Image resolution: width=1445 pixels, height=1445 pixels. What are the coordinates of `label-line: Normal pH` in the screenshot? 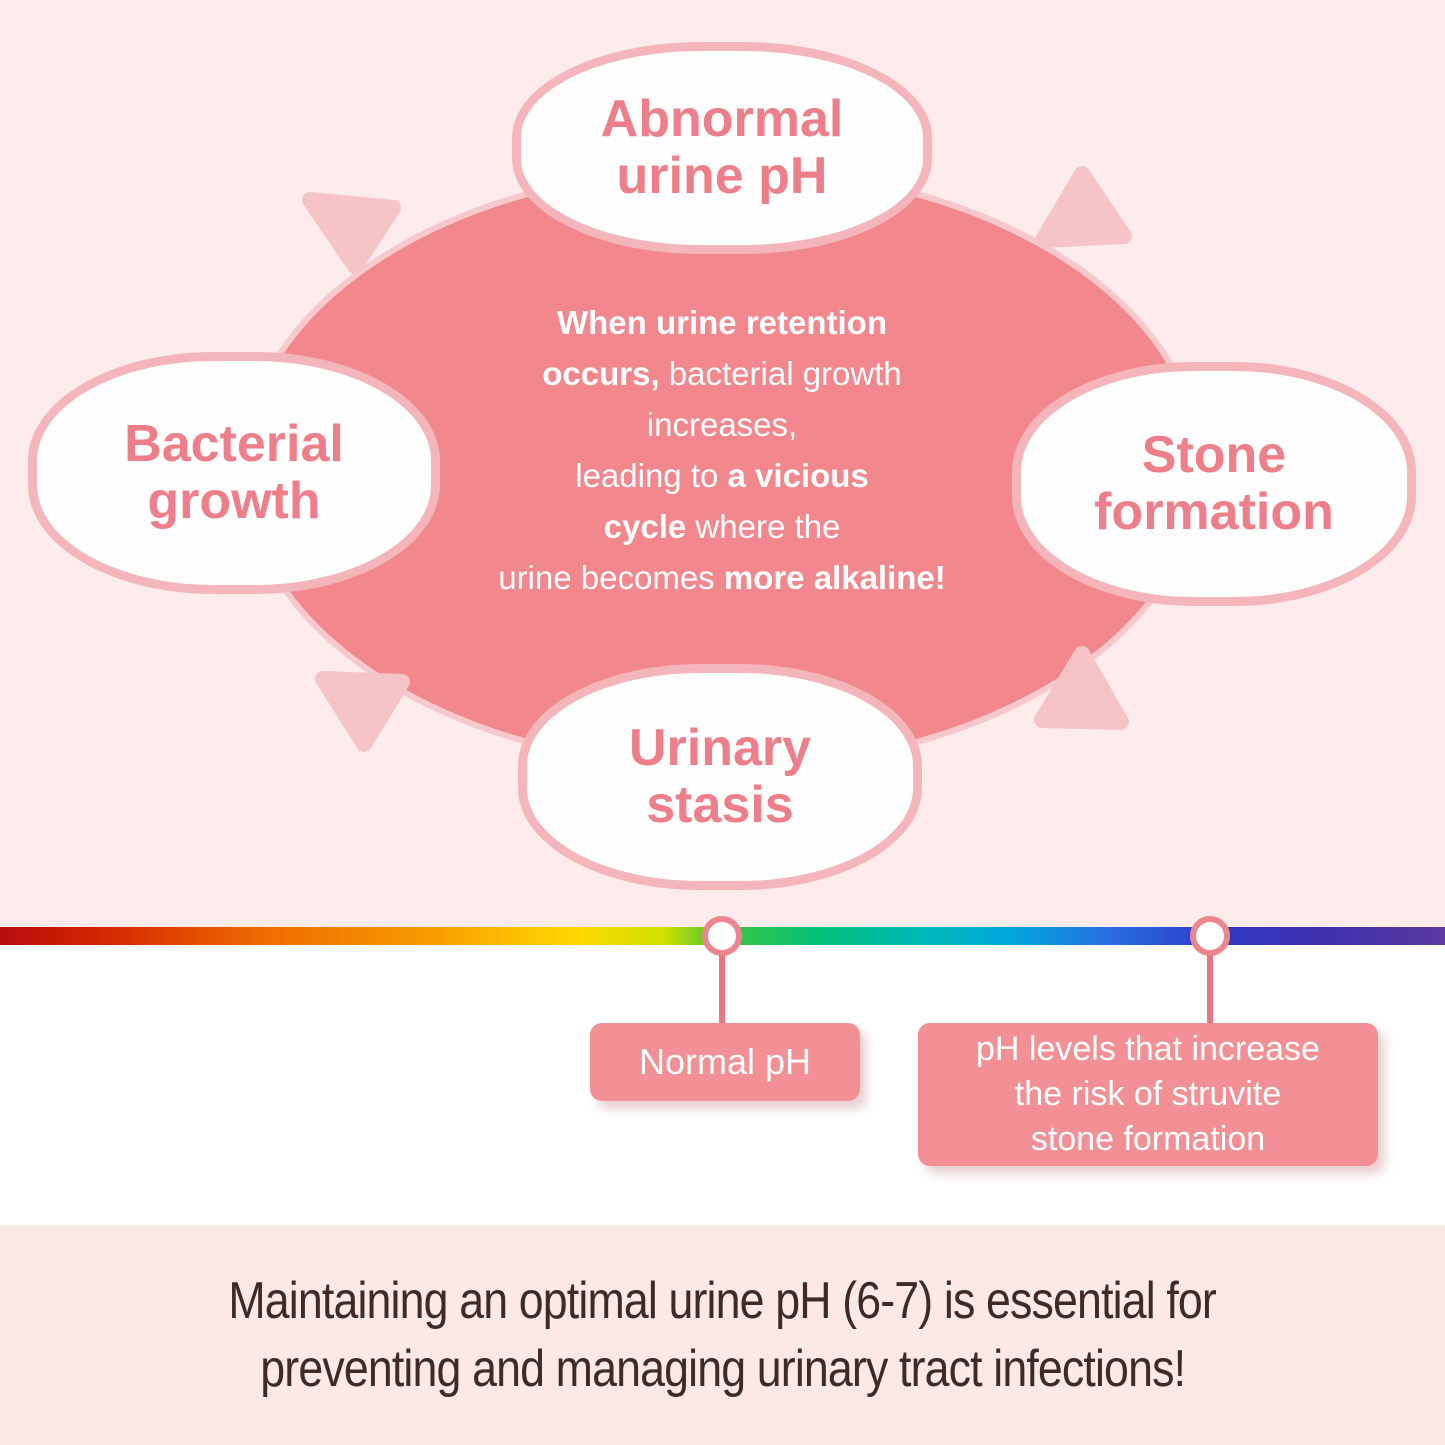 It's located at (725, 1061).